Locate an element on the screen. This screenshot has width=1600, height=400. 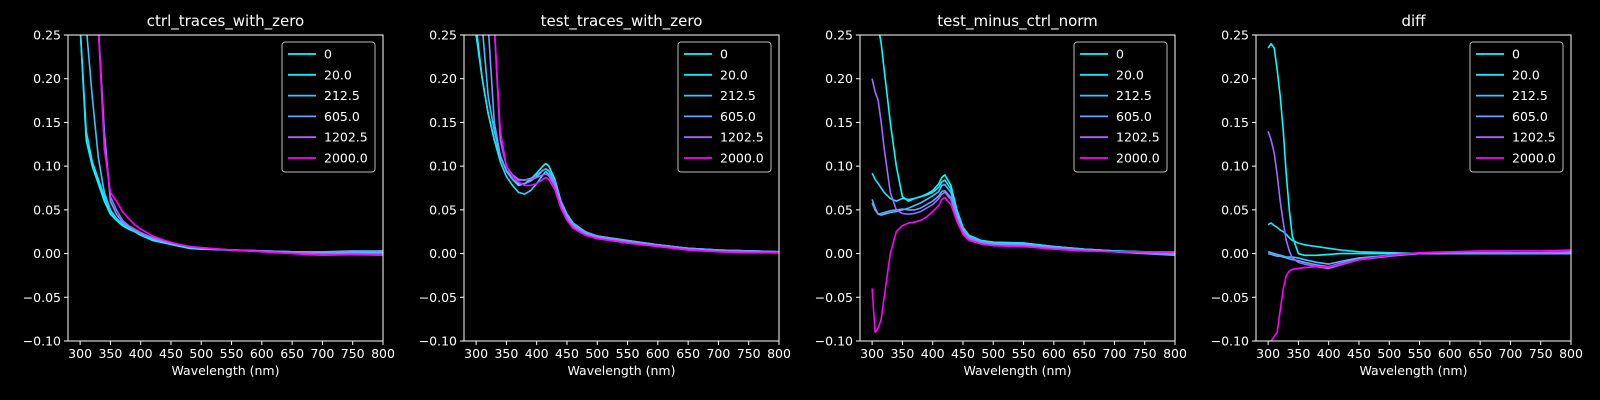
chart-title: test_traces_with_zero is located at coordinates (622, 21).